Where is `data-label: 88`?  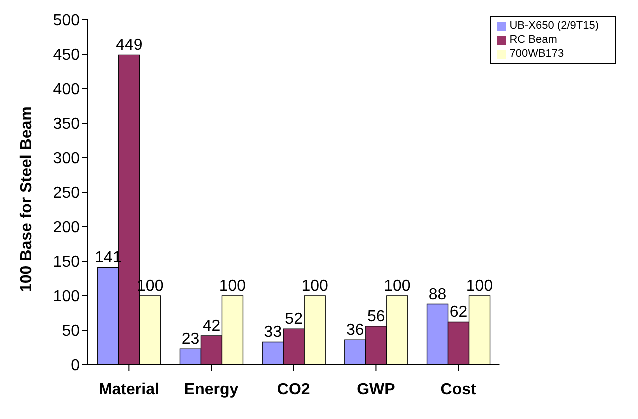 data-label: 88 is located at coordinates (437, 295).